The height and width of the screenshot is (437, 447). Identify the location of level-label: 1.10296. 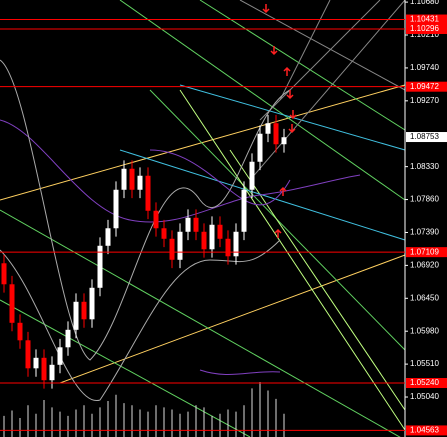
(424, 28).